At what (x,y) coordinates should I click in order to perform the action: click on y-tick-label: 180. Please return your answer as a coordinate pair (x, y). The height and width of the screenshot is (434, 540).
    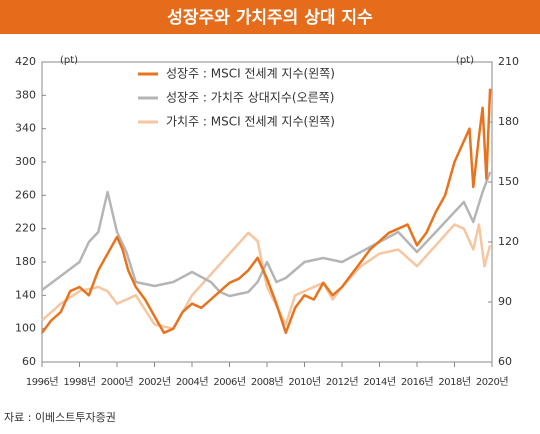
    Looking at the image, I should click on (25, 261).